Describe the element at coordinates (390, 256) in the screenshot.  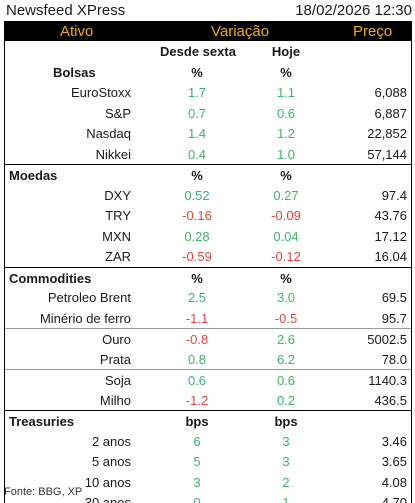
I see `price: 16.04` at that location.